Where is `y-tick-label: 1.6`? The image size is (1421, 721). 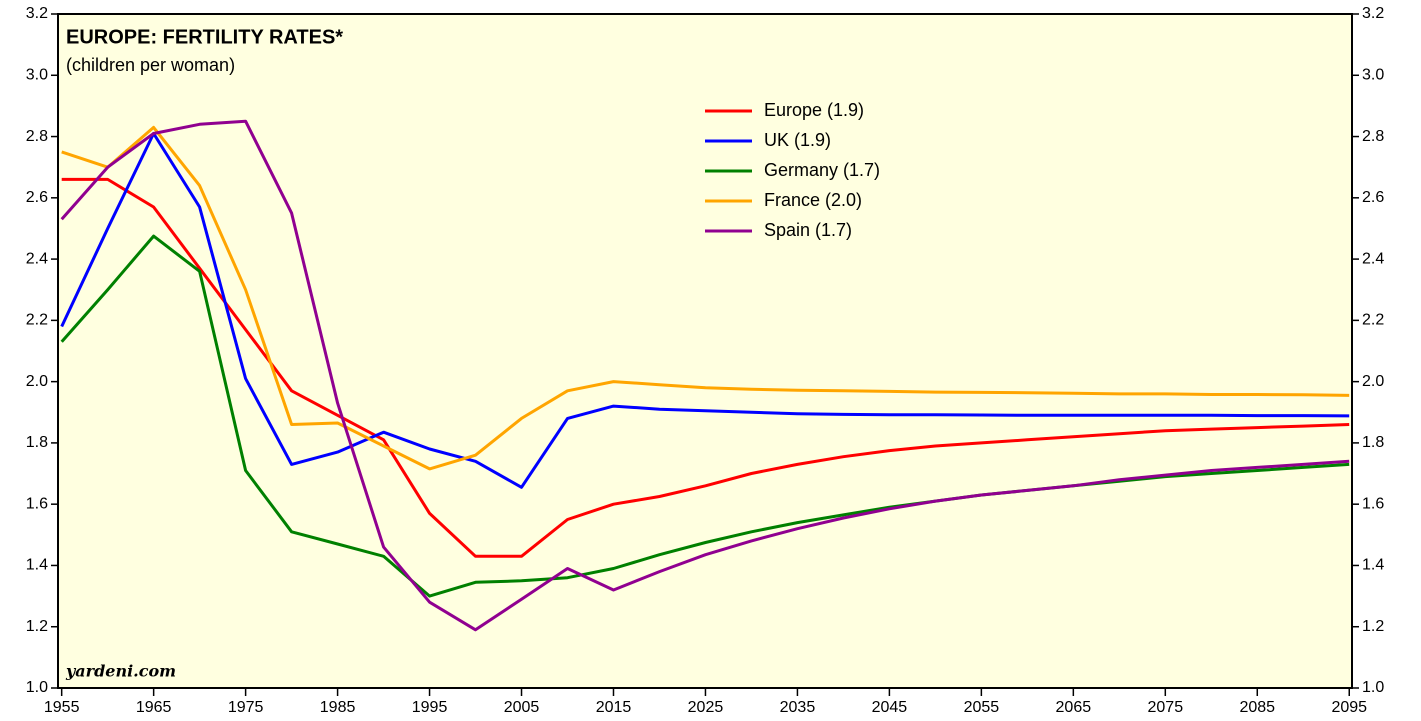
y-tick-label: 1.6 is located at coordinates (37, 503).